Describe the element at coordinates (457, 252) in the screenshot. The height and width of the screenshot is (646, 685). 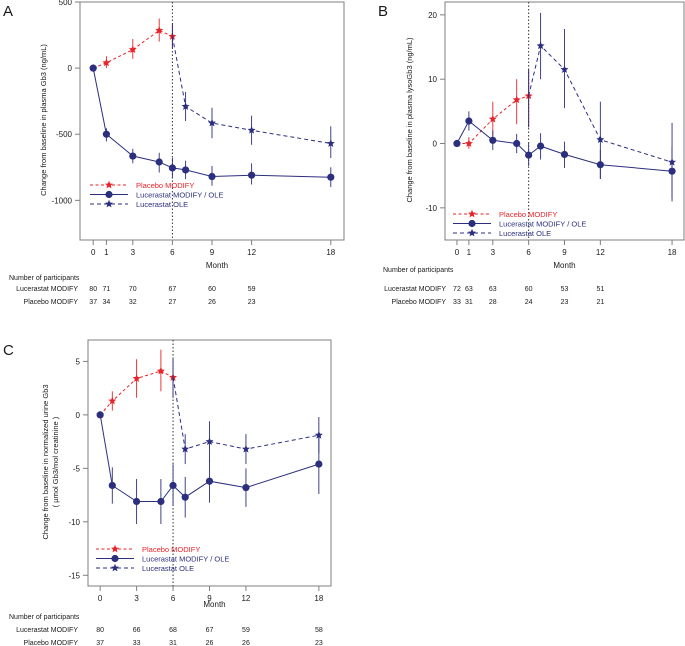
I see `x-tick-label: 0` at that location.